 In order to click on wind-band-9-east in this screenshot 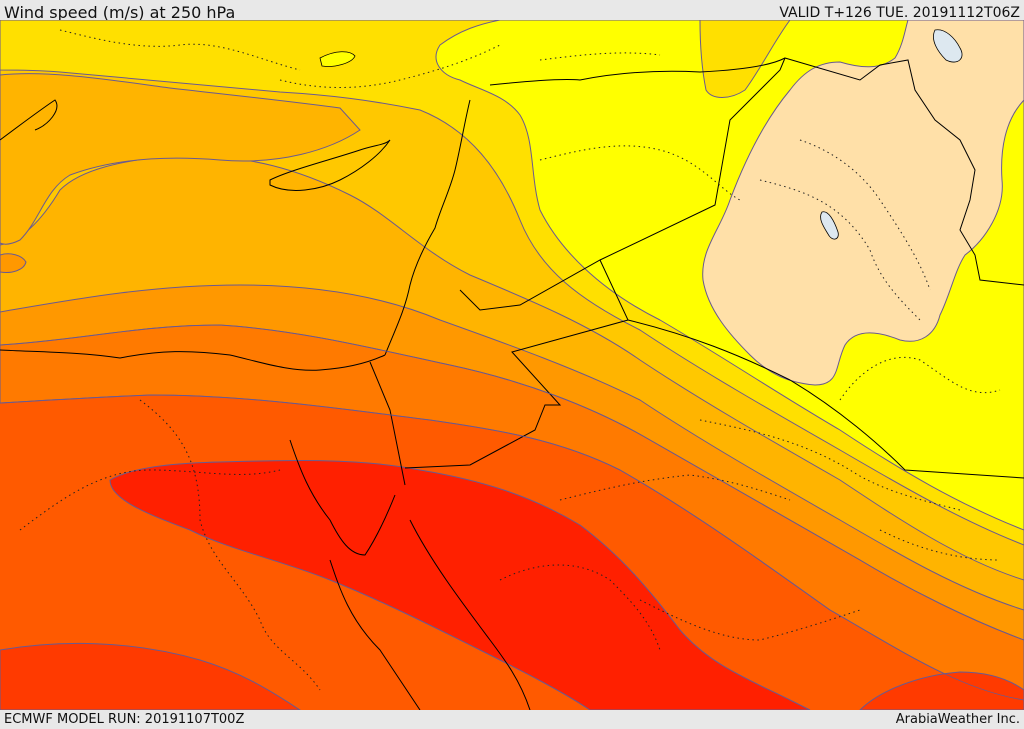, I will do `click(941, 690)`.